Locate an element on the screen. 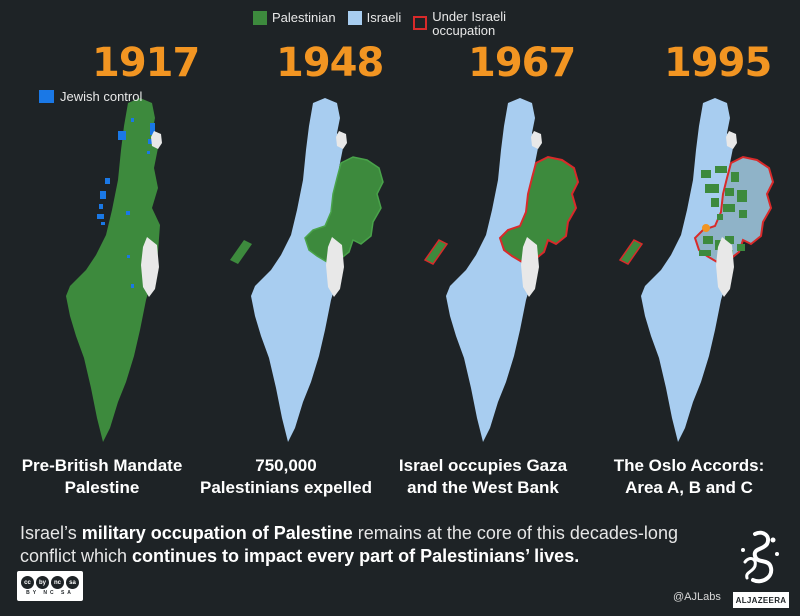  caption-1917-line1: Pre-British Mandate is located at coordinates (102, 465).